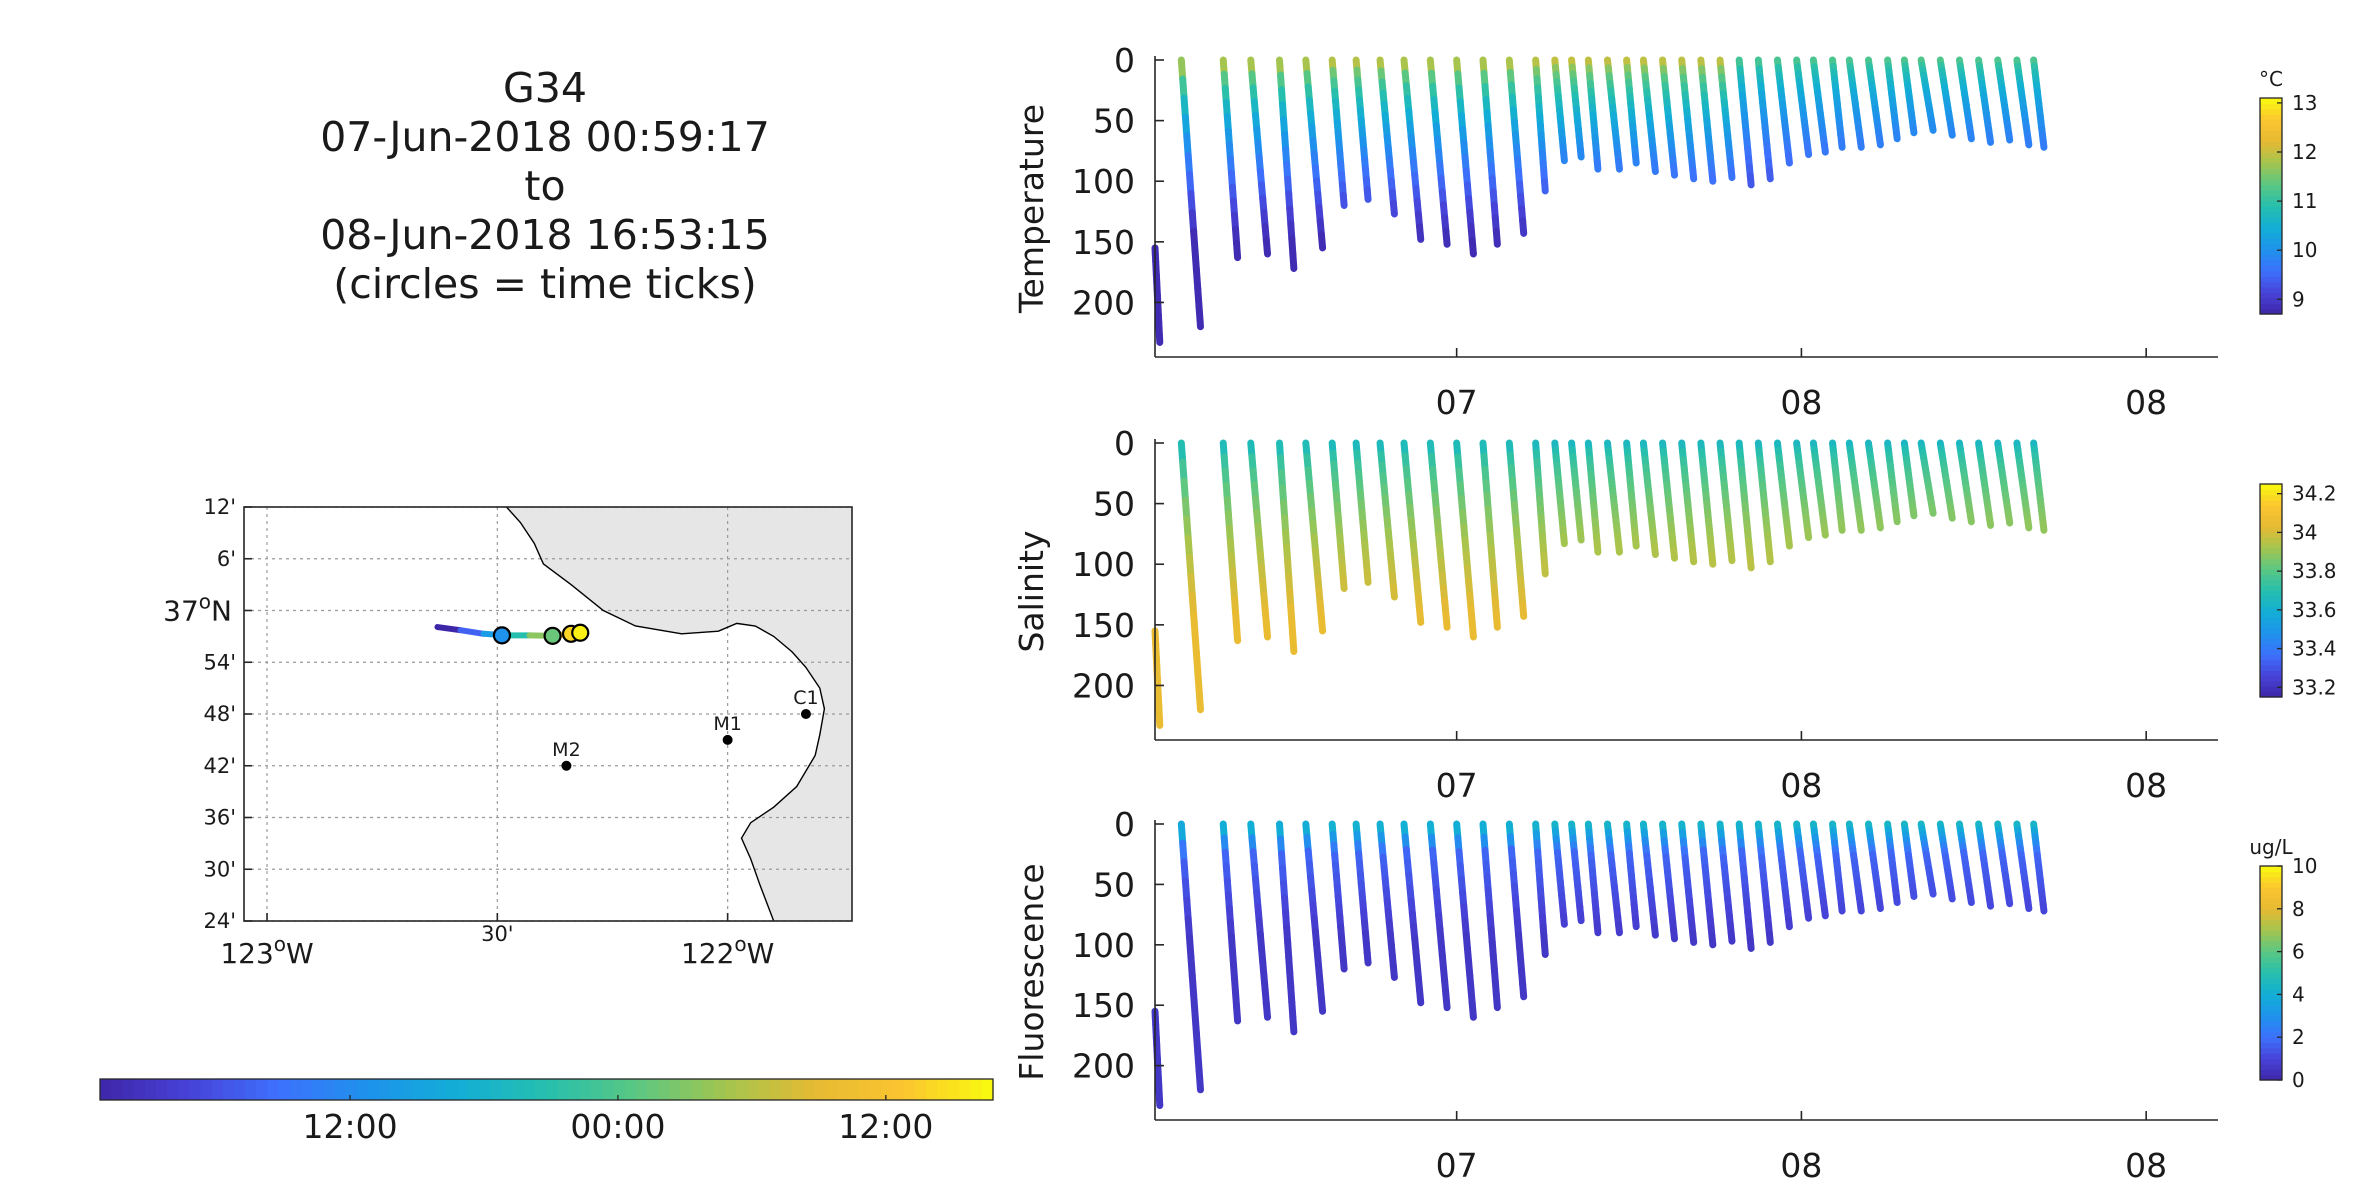 The width and height of the screenshot is (2362, 1181). What do you see at coordinates (1103, 302) in the screenshot?
I see `y-tick-label: 200` at bounding box center [1103, 302].